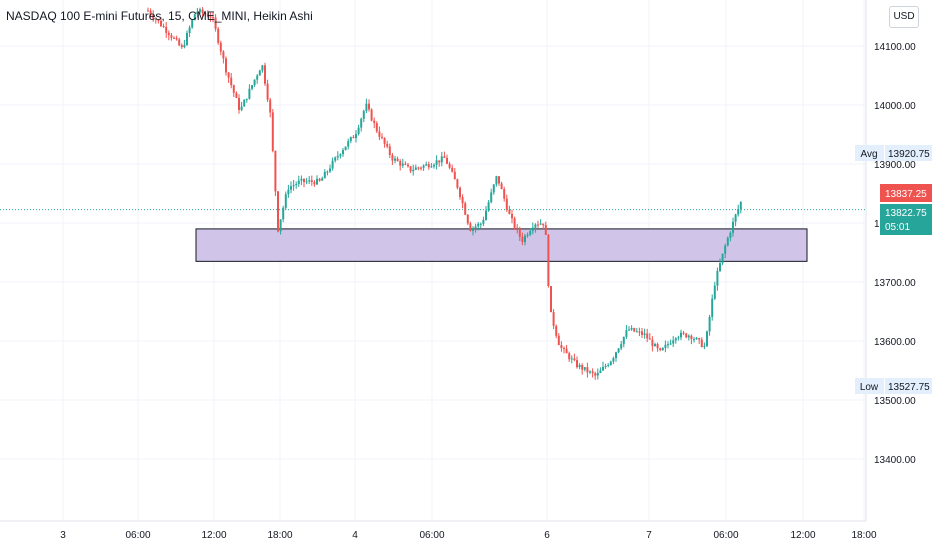 Image resolution: width=932 pixels, height=550 pixels. Describe the element at coordinates (904, 17) in the screenshot. I see `currency-button: USD` at that location.